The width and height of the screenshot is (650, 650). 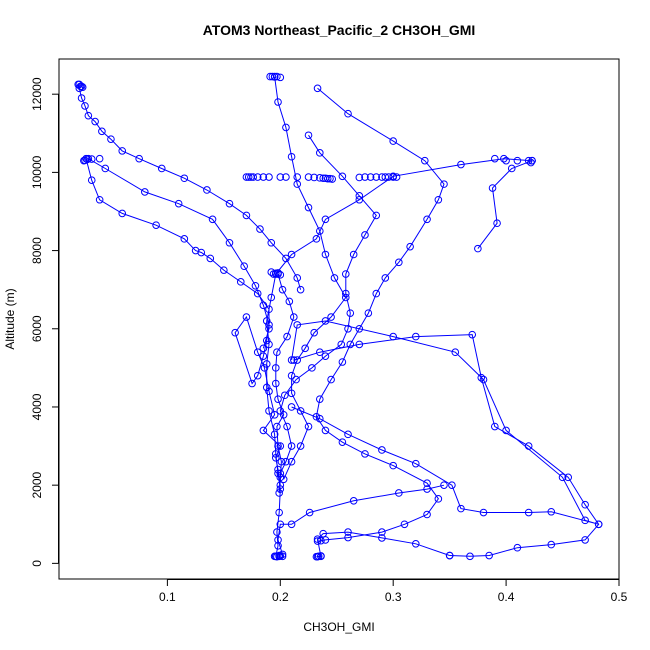 I want to click on x-axis: 0.1 0.2 0.3 0.4 0.5, so click(x=393, y=591).